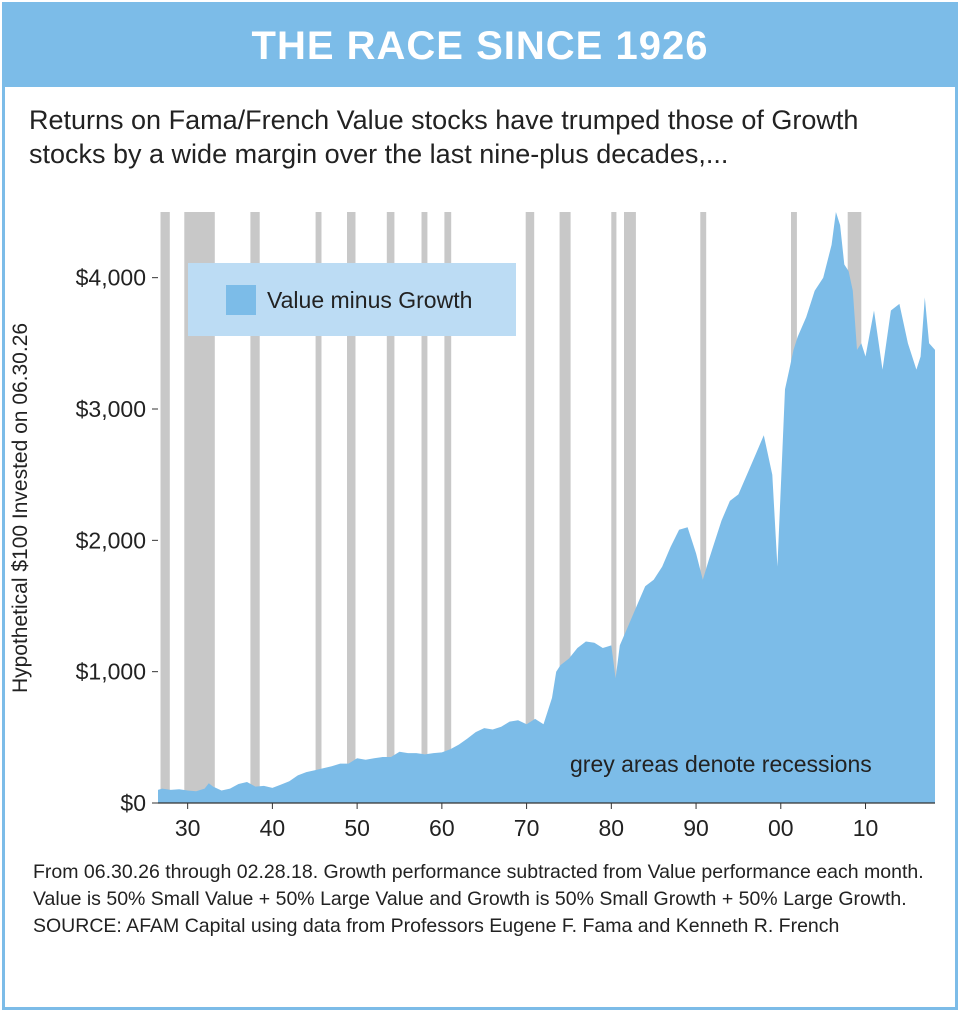  Describe the element at coordinates (188, 828) in the screenshot. I see `x-tick-label: 30` at that location.